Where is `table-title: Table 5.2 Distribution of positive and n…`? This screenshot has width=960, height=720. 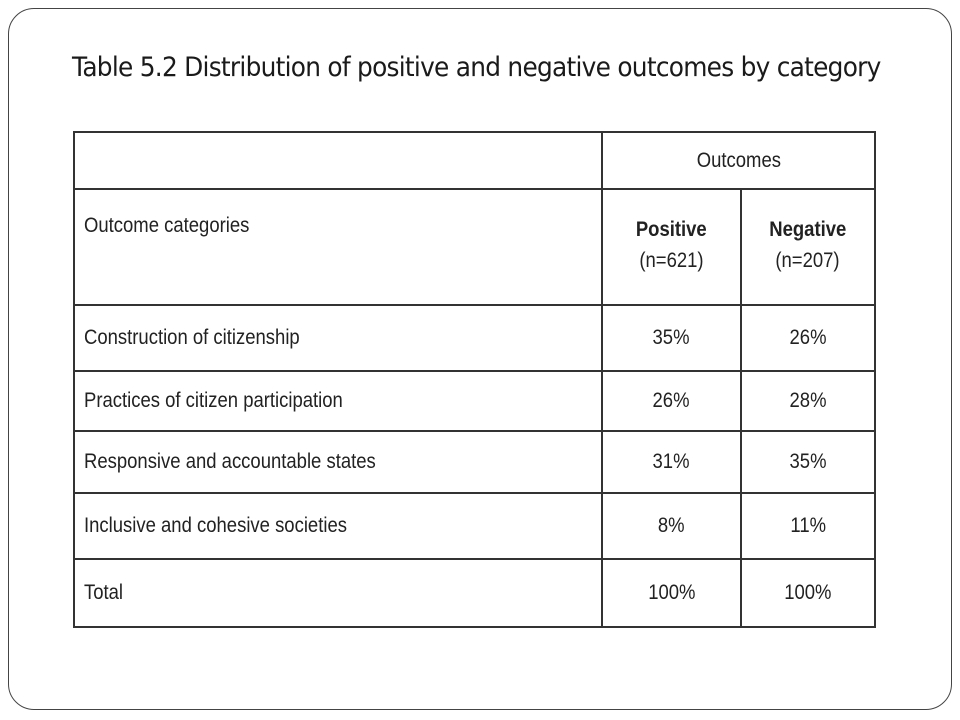 table-title: Table 5.2 Distribution of positive and n… is located at coordinates (476, 67).